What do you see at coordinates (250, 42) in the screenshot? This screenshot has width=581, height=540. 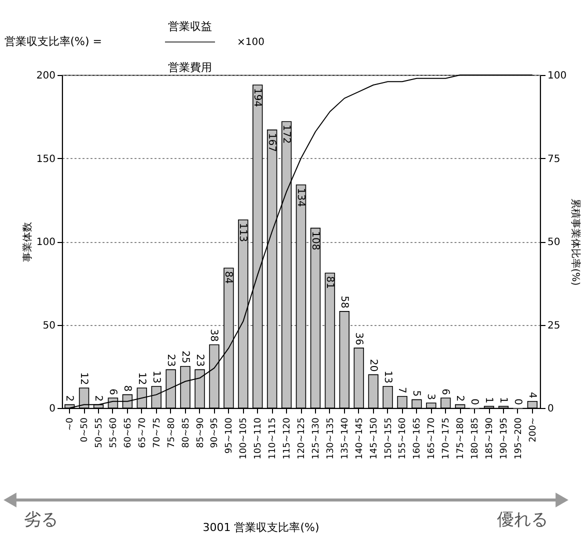 I see `text: ×100` at bounding box center [250, 42].